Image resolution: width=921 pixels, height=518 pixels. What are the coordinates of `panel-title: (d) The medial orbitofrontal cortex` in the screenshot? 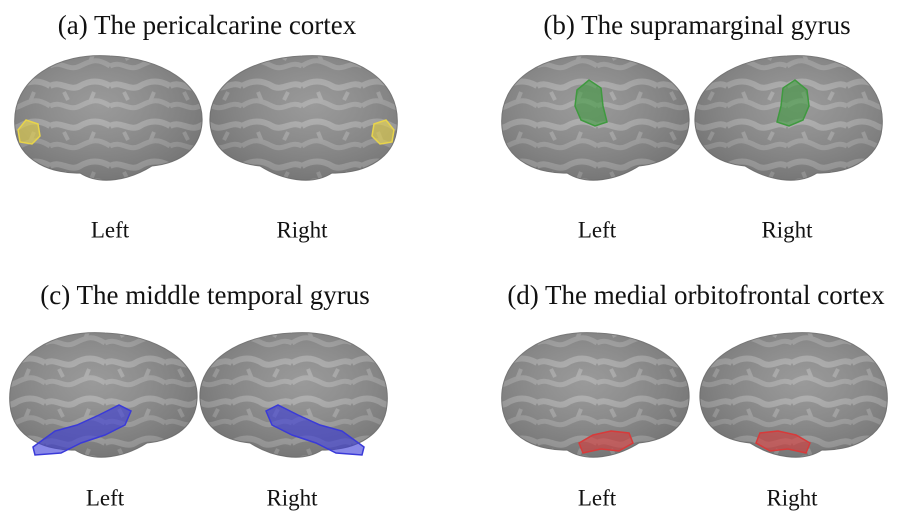 It's located at (696, 295).